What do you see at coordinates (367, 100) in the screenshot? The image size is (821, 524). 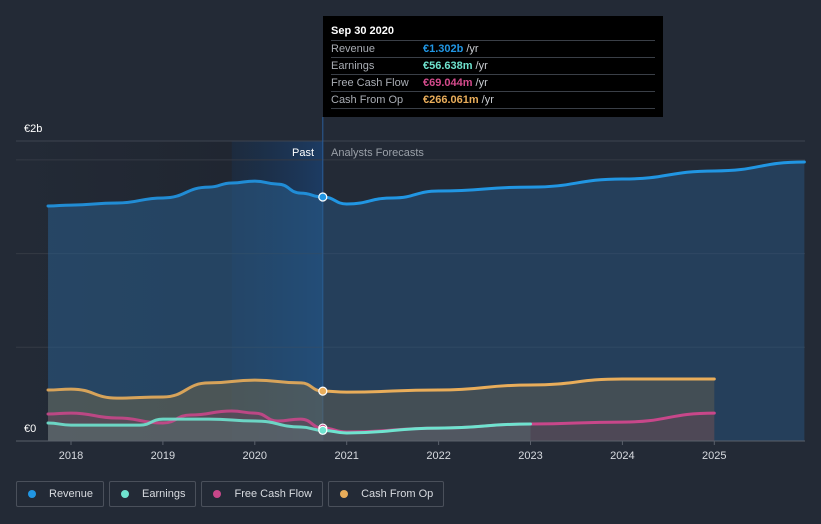 I see `tooltip-label: Cash From Op` at bounding box center [367, 100].